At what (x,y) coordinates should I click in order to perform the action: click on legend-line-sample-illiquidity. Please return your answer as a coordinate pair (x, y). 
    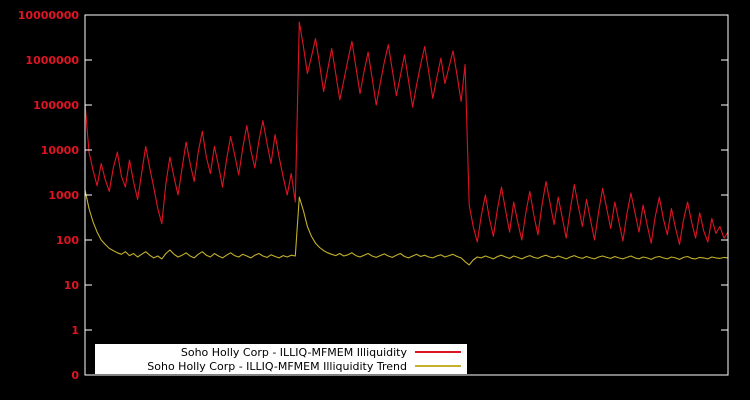
    Looking at the image, I should click on (438, 352).